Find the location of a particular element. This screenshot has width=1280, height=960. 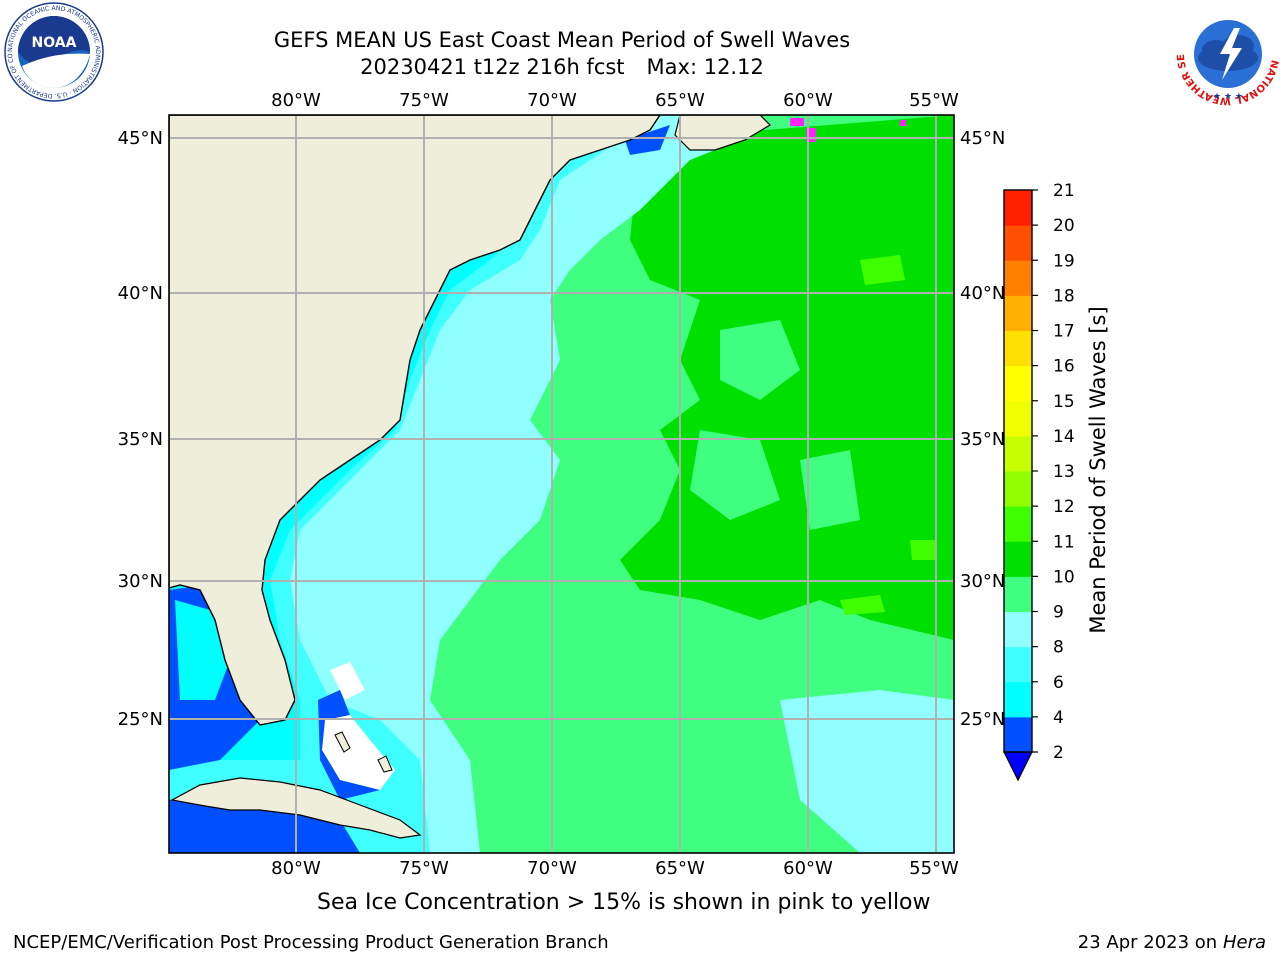

colorbar-tick-label: 2 is located at coordinates (1058, 753).